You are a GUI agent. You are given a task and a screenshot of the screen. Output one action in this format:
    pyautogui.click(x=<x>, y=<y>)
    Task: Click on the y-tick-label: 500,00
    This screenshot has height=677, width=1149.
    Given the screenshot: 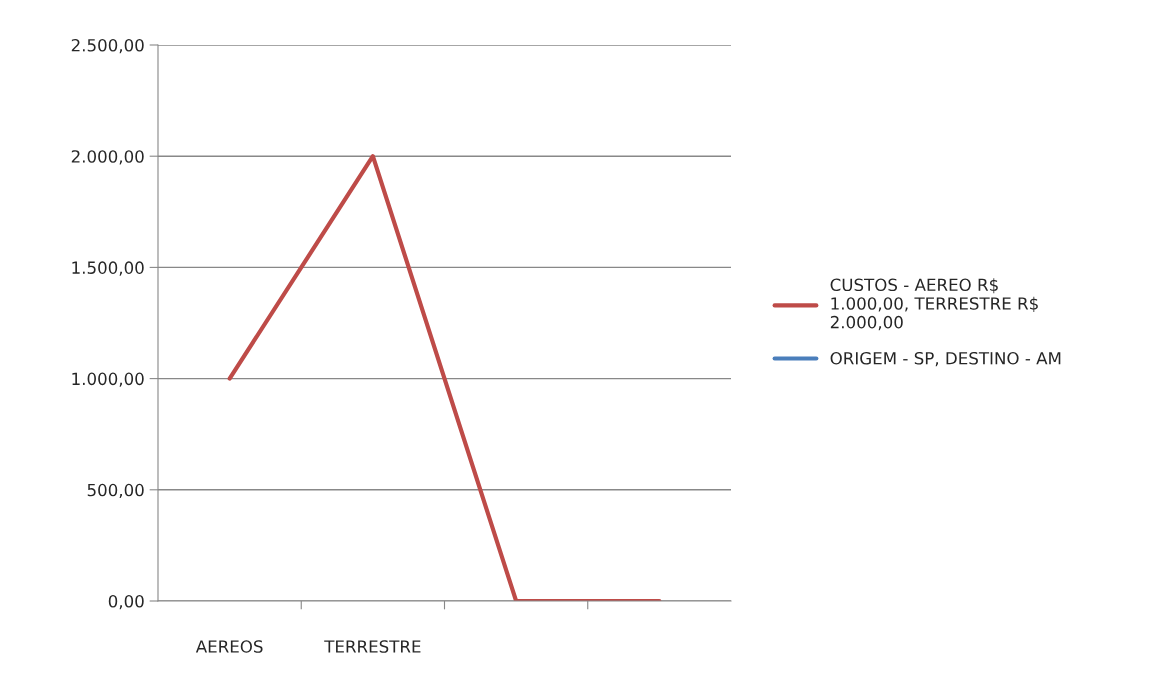 What is the action you would take?
    pyautogui.click(x=115, y=491)
    